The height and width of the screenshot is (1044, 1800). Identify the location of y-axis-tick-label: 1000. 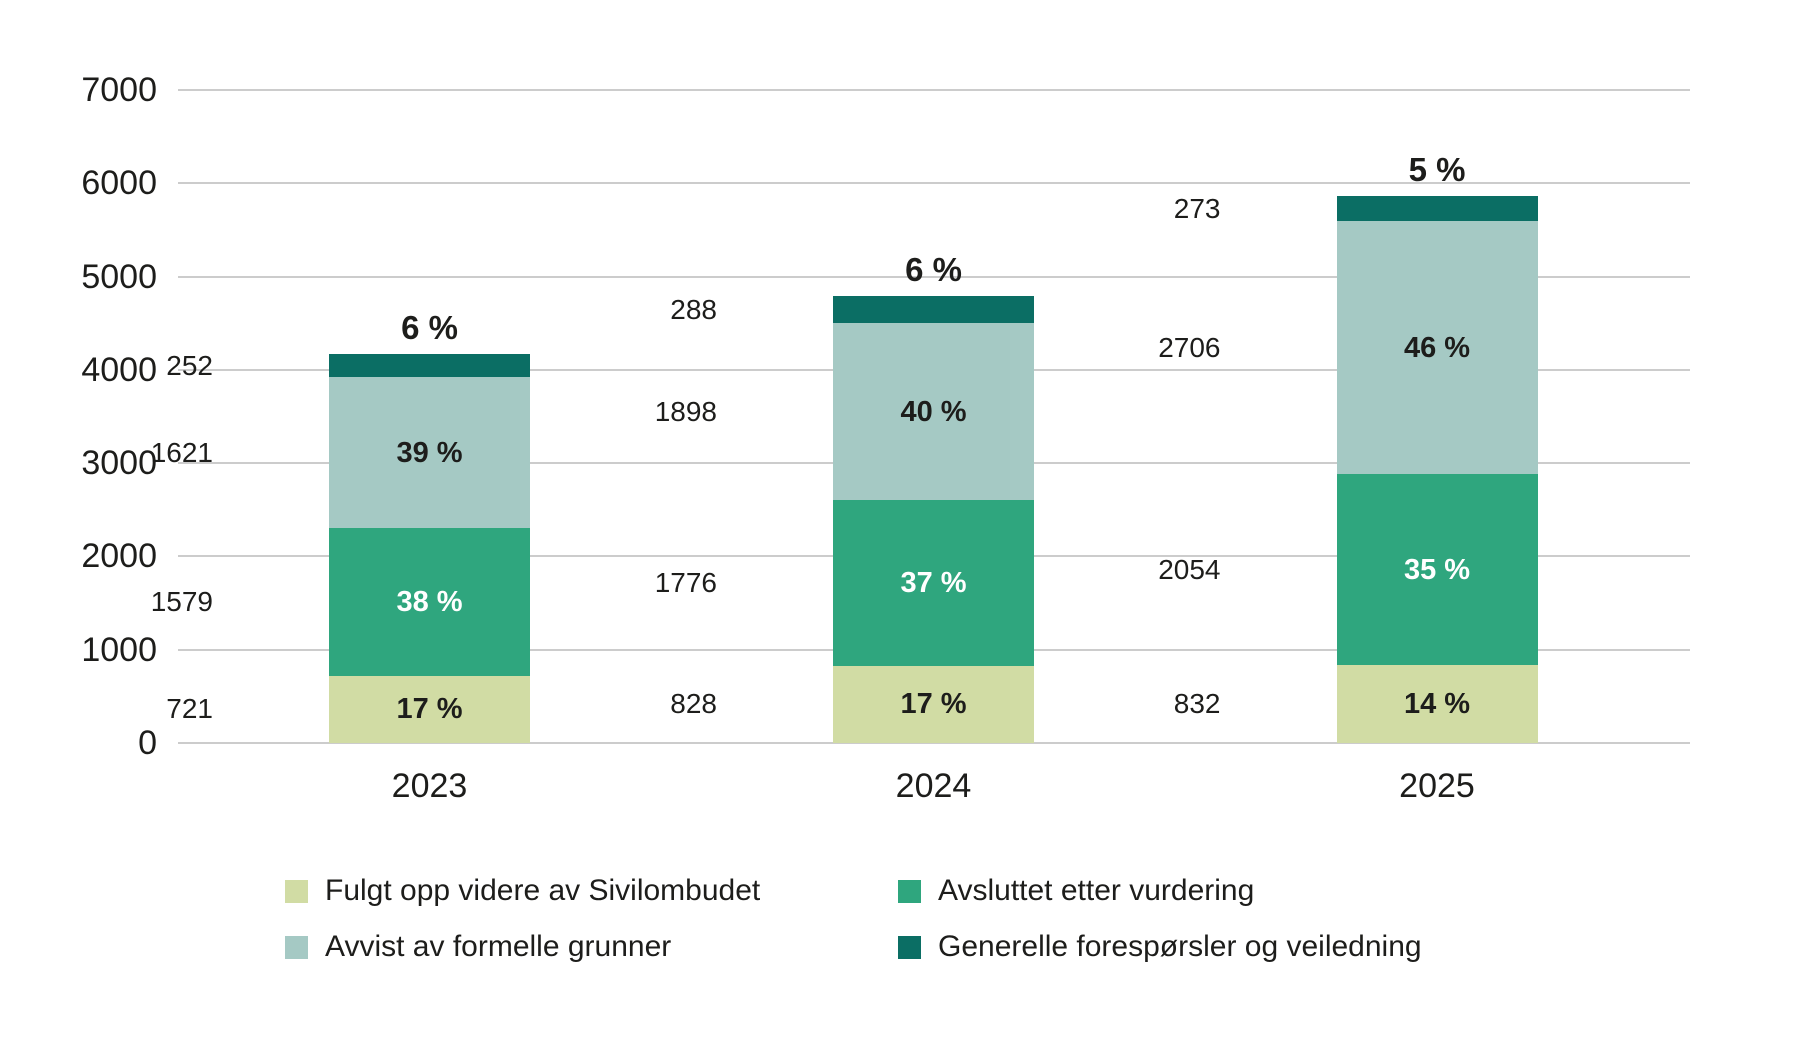
(119, 649).